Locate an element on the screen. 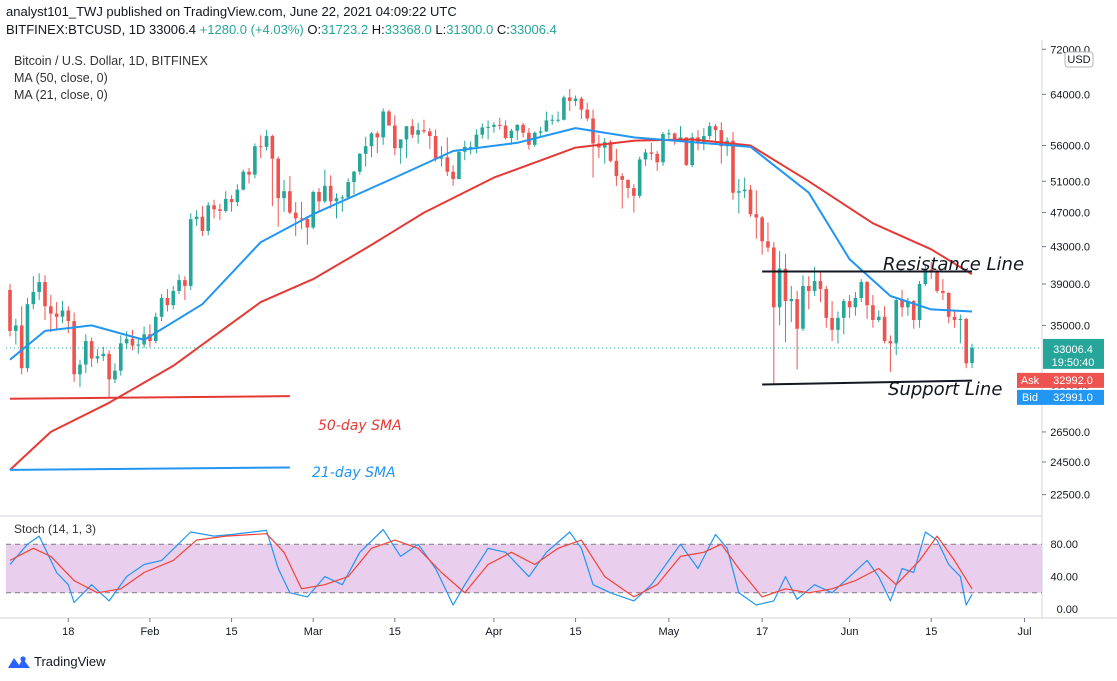 This screenshot has width=1117, height=681. price-tick-label: 64000.0 is located at coordinates (1070, 95).